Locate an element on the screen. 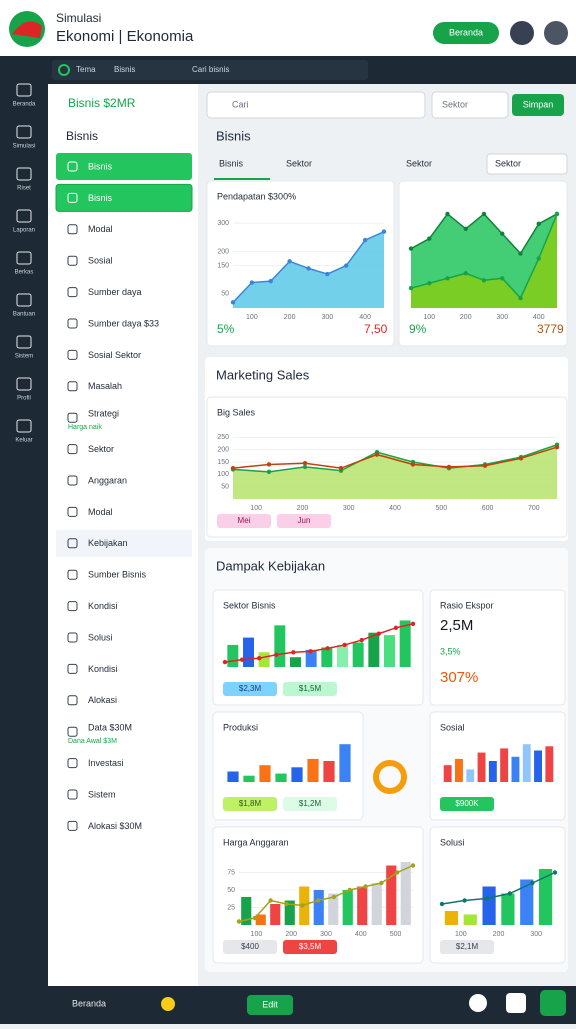 This screenshot has height=1029, width=576. select is located at coordinates (470, 105).